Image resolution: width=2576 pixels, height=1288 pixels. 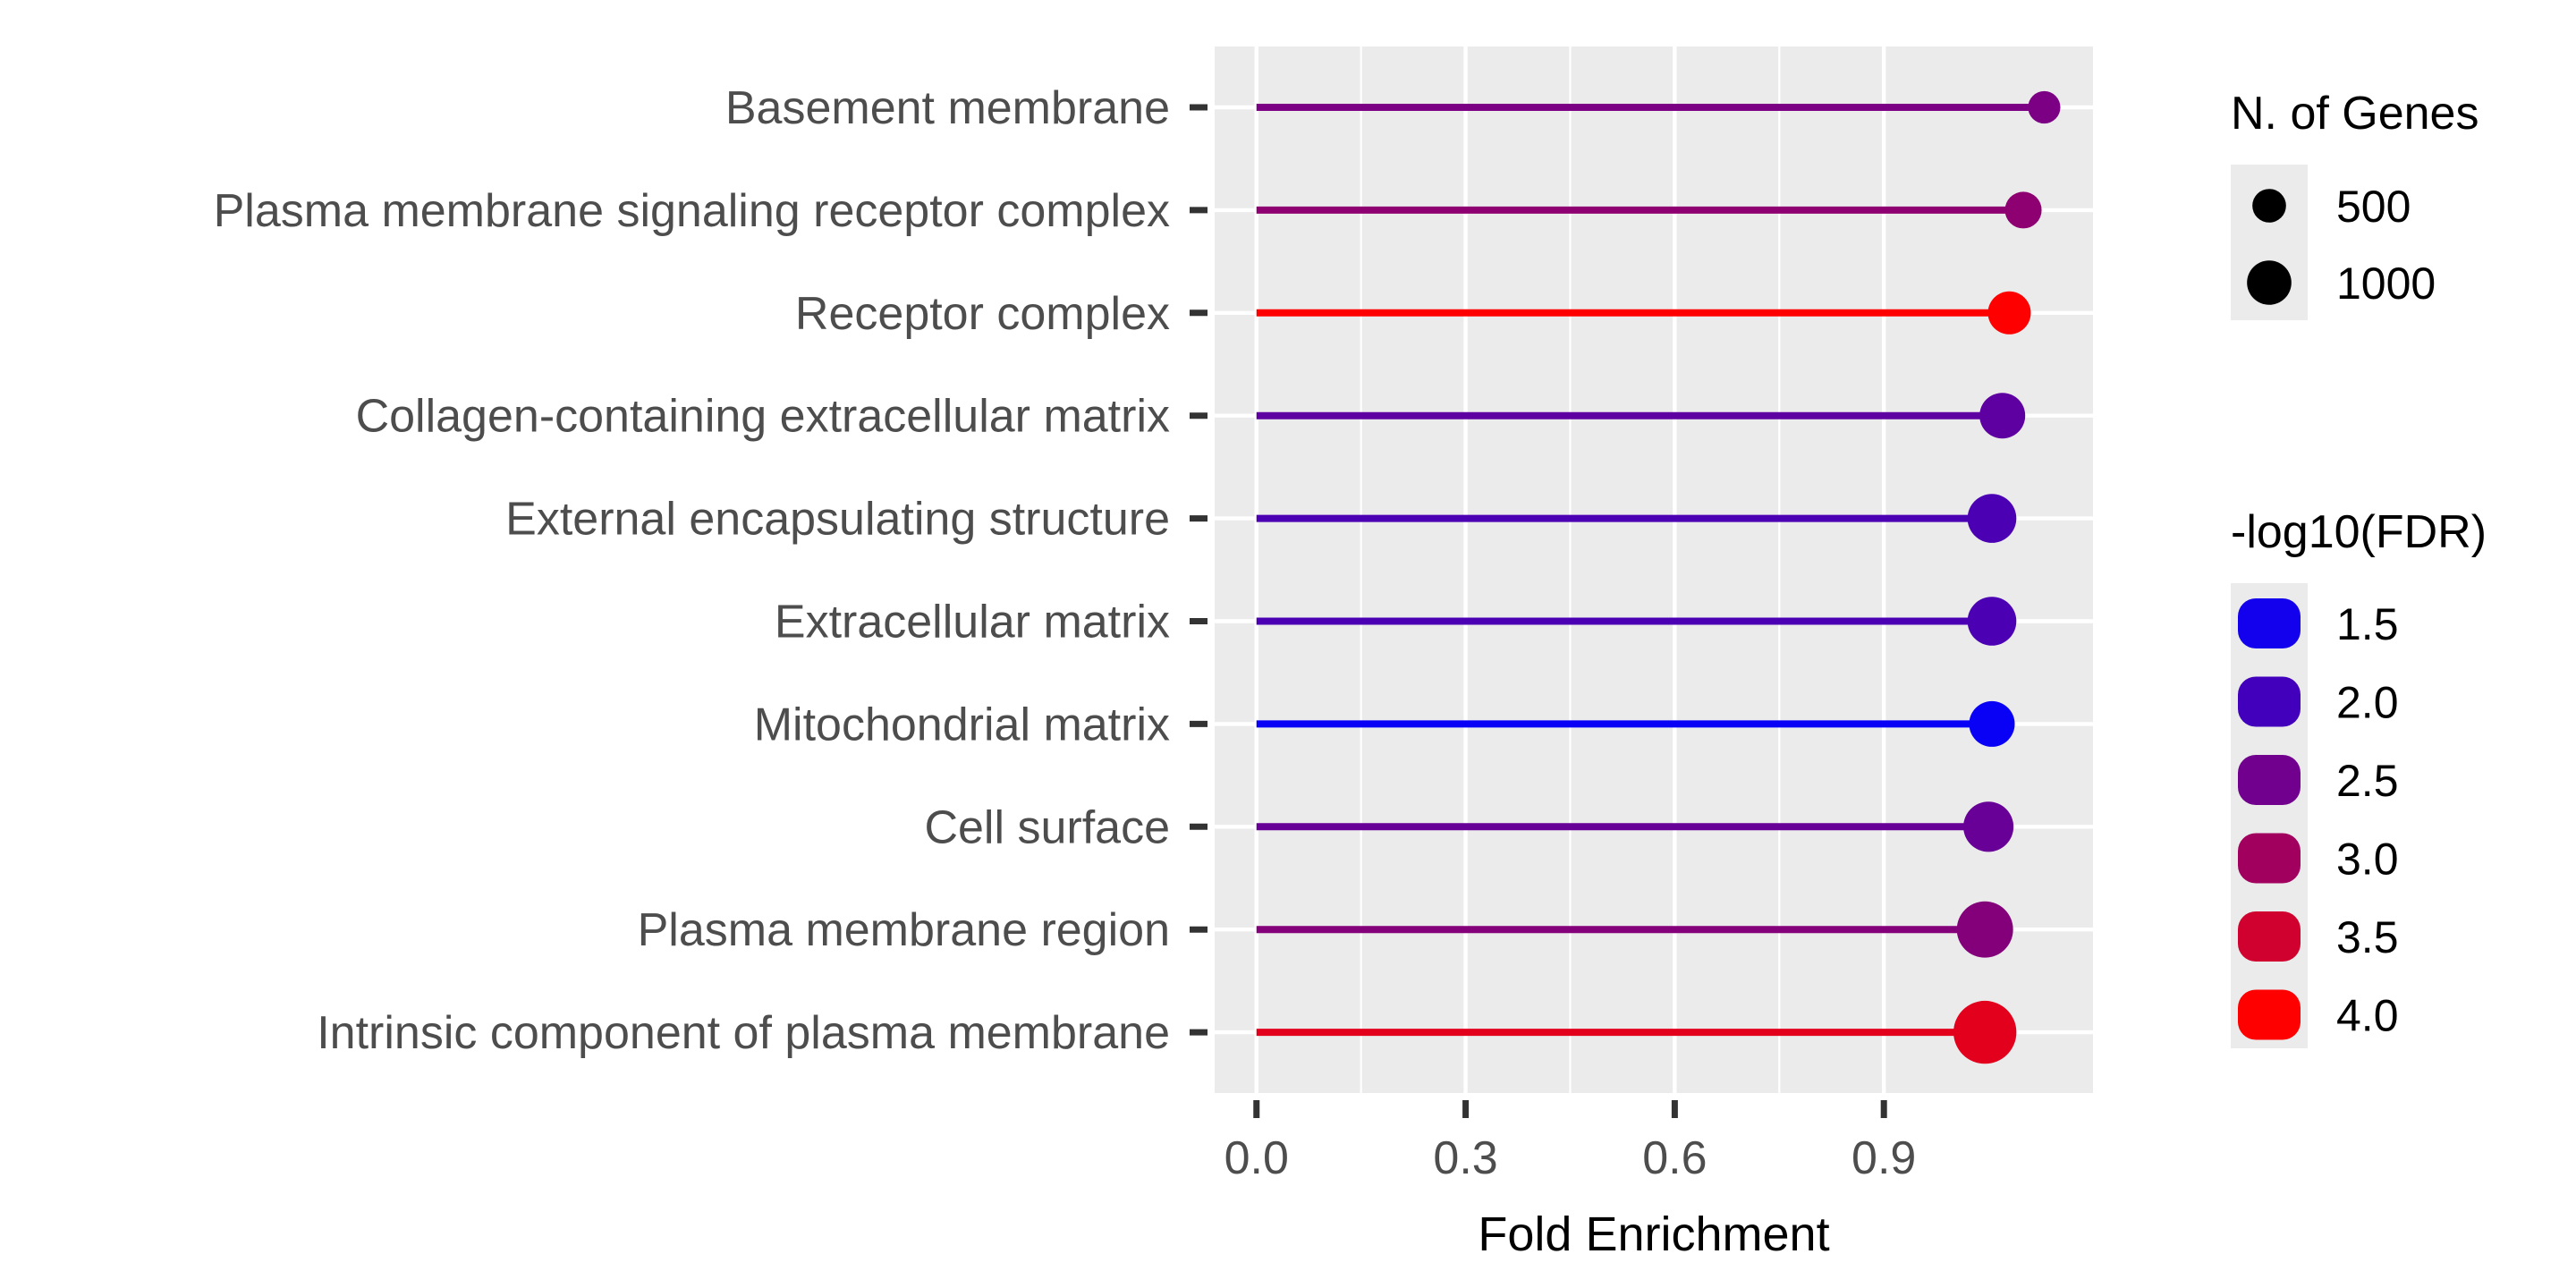 I want to click on y-tick-label: Extracellular matrix, so click(x=972, y=622).